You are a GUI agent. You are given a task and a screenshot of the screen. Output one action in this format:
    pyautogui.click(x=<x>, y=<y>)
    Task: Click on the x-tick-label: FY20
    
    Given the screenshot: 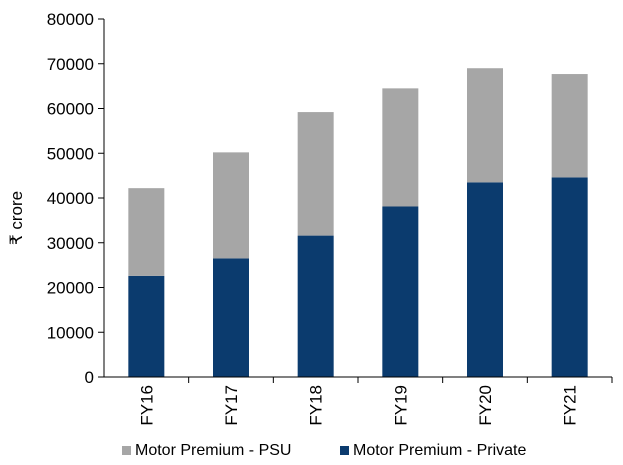 What is the action you would take?
    pyautogui.click(x=485, y=405)
    